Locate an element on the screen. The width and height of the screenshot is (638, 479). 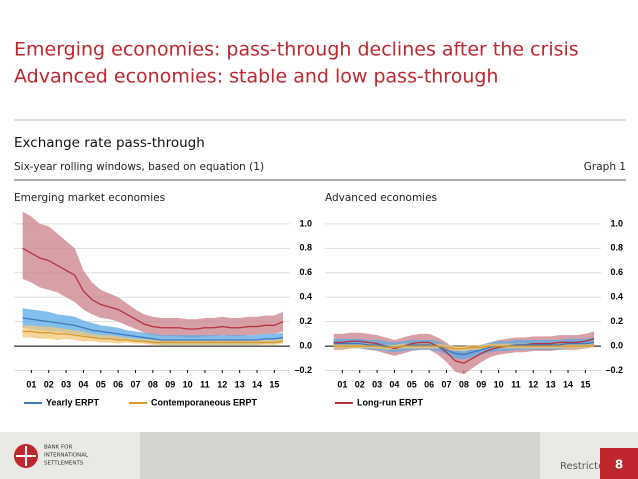
footer-photos is located at coordinates (340, 455).